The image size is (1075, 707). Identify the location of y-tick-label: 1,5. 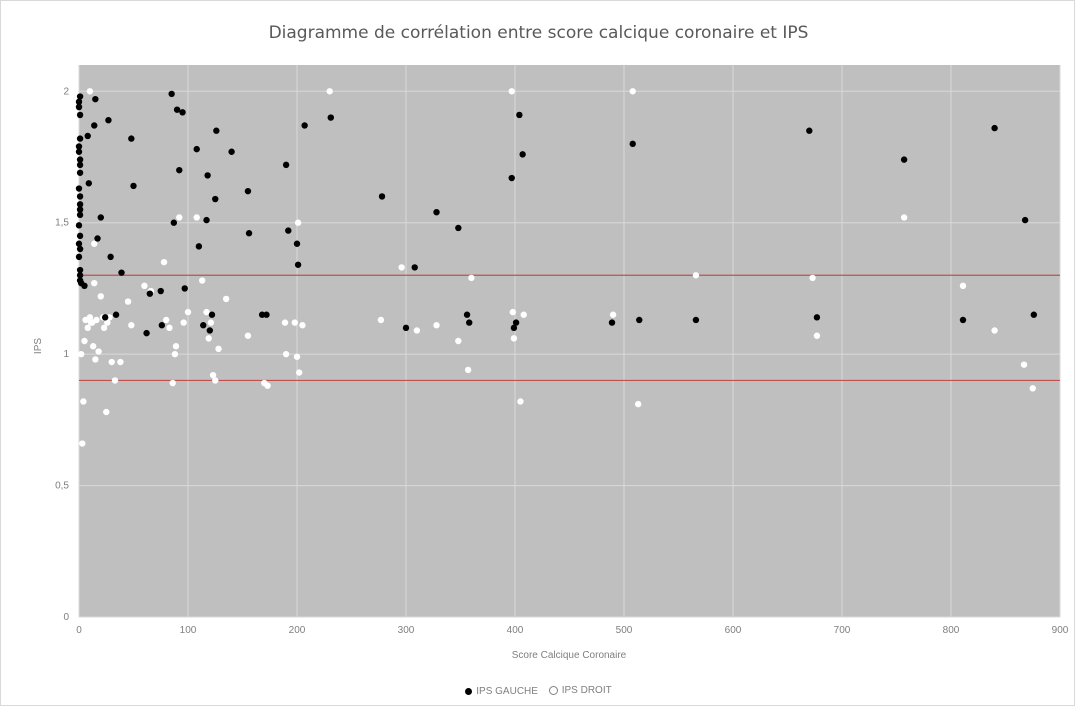
(62, 223).